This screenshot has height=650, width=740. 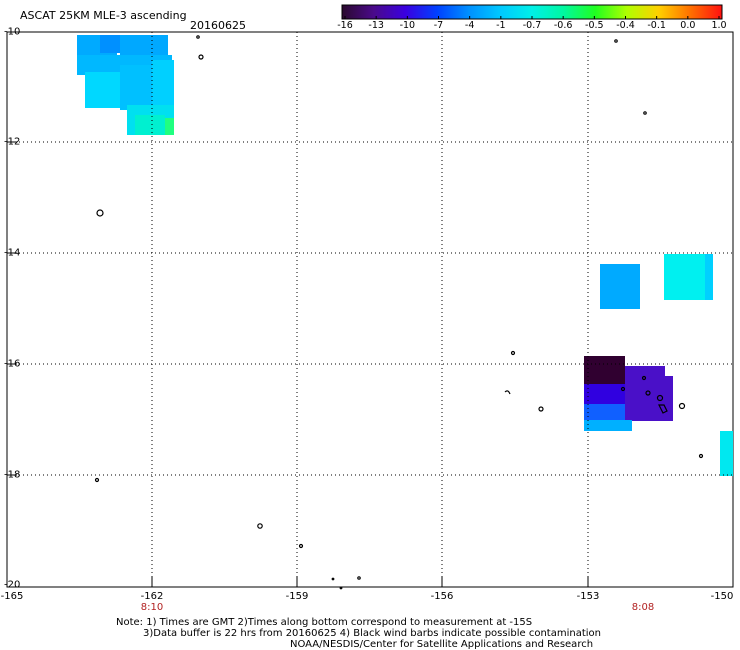 What do you see at coordinates (345, 25) in the screenshot?
I see `colorbar-label: -16` at bounding box center [345, 25].